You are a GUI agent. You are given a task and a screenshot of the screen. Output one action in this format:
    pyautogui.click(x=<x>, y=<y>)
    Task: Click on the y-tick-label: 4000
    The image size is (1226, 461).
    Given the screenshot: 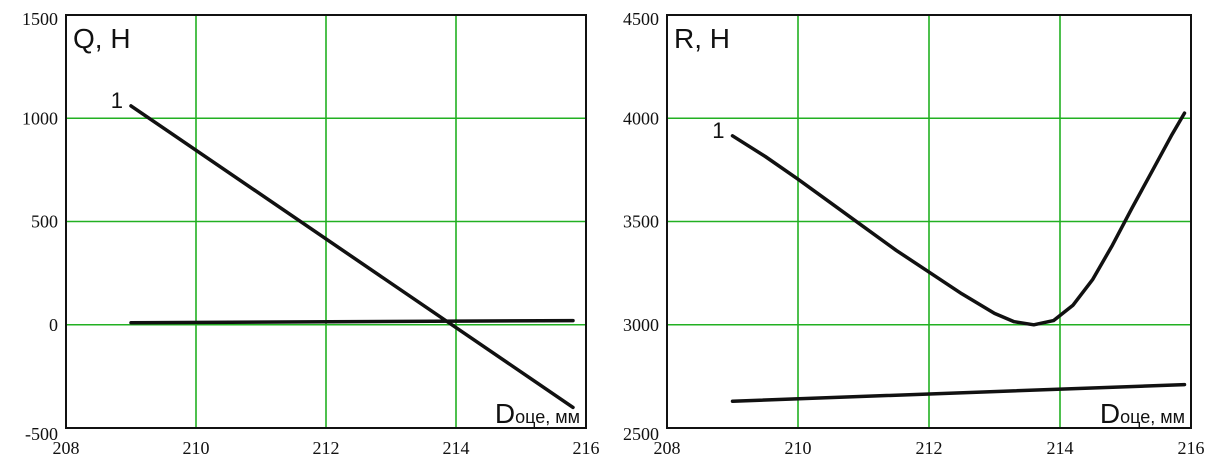 What is the action you would take?
    pyautogui.click(x=641, y=118)
    